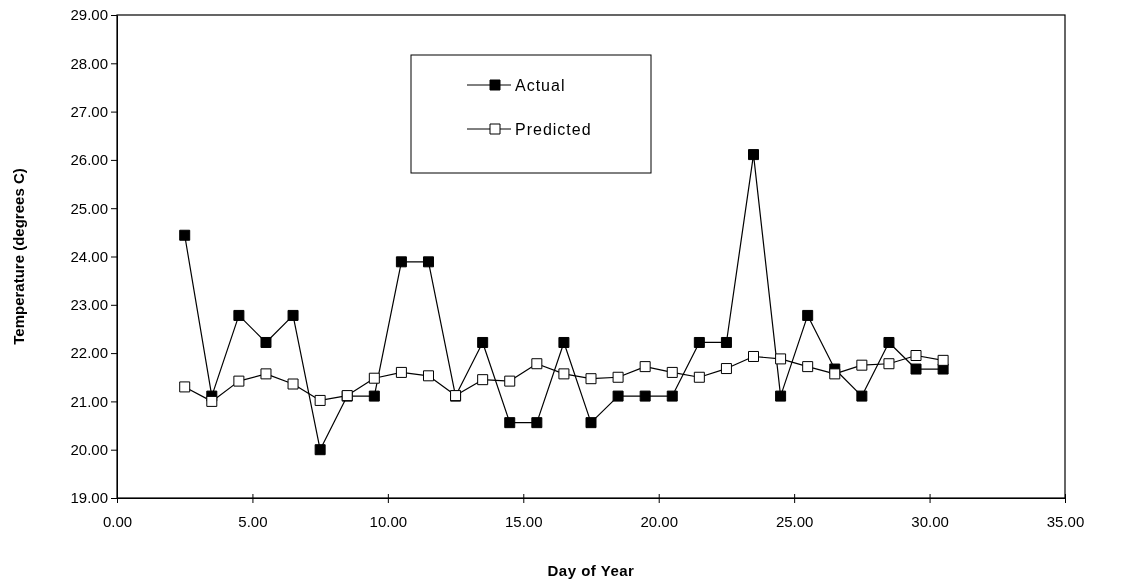  Describe the element at coordinates (253, 521) in the screenshot. I see `x-tick-label: 5.00` at that location.